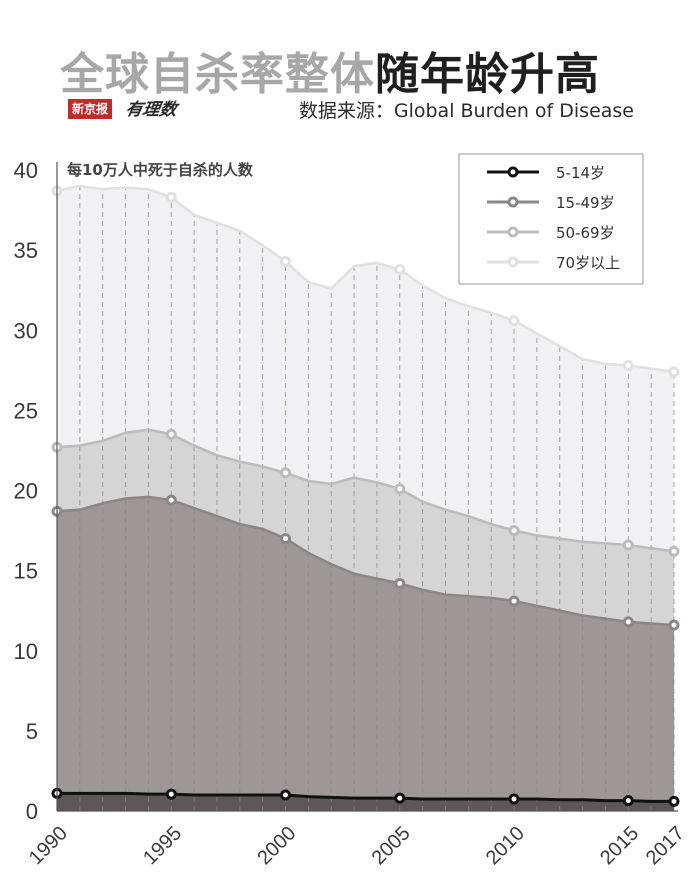  I want to click on legend-marker-center-15-49岁, so click(513, 202).